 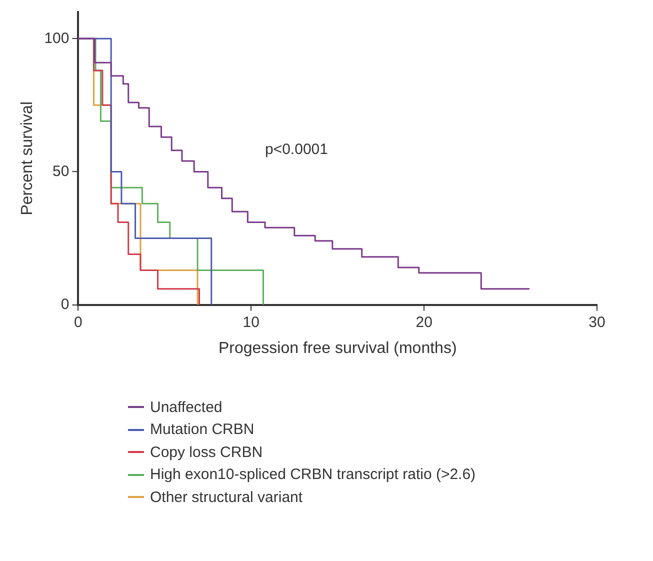 I want to click on y-tick-label: 50, so click(x=61, y=171).